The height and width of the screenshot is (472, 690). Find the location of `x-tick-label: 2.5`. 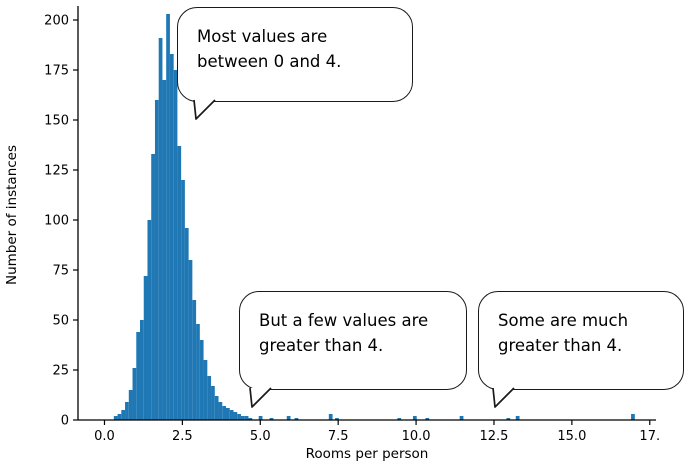

x-tick-label: 2.5 is located at coordinates (182, 436).